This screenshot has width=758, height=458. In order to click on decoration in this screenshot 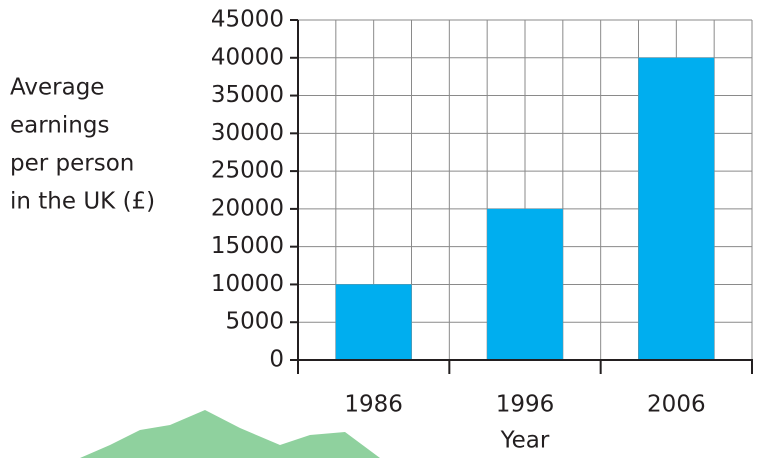, I will do `click(230, 434)`.